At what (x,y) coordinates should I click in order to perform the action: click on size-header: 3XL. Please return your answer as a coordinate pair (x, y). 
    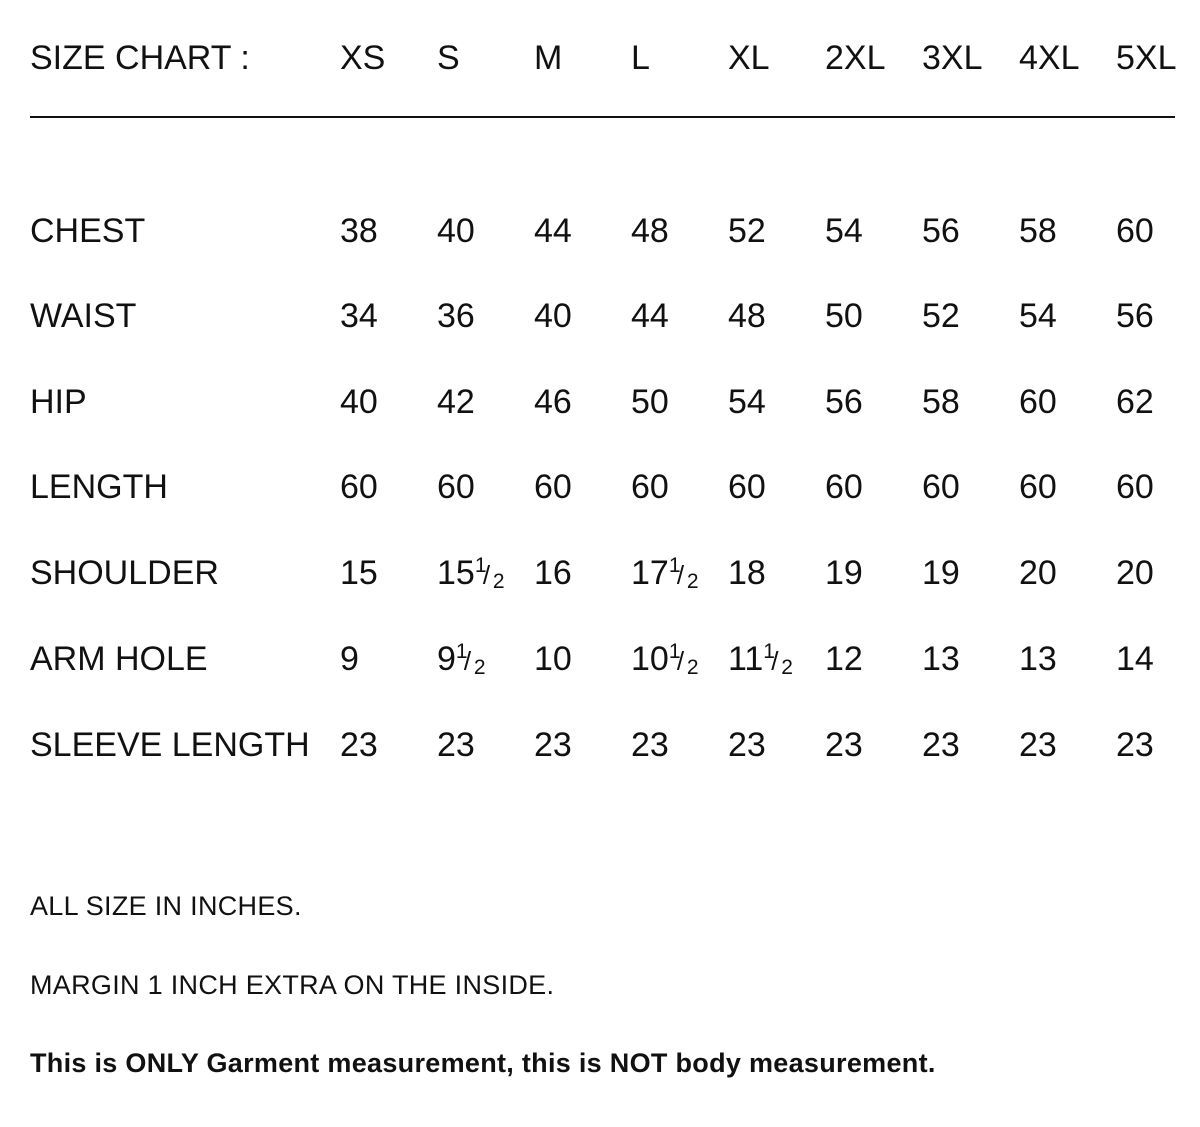
    Looking at the image, I should click on (952, 58).